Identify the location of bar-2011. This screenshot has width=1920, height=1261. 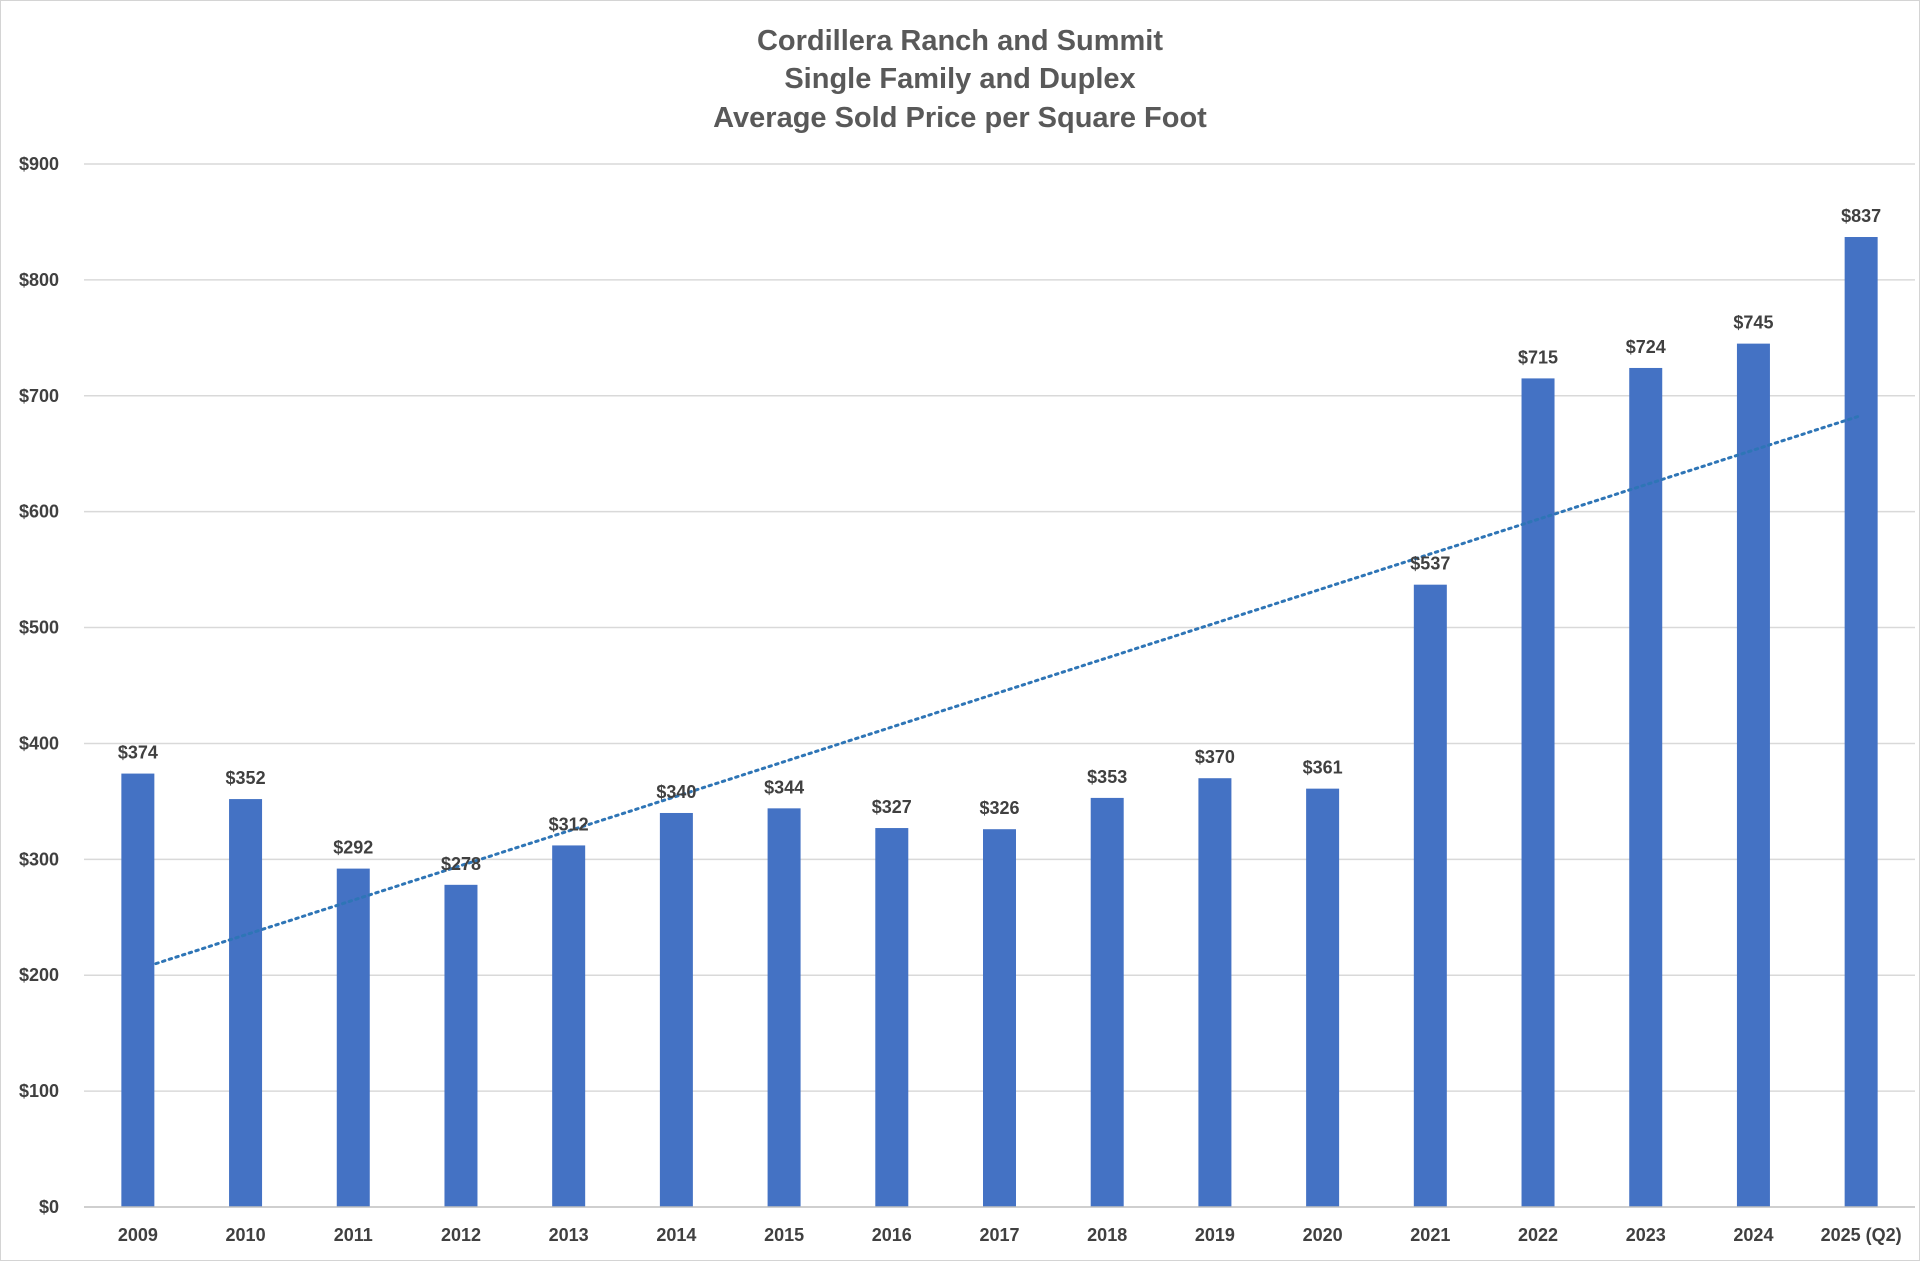
(353, 1037).